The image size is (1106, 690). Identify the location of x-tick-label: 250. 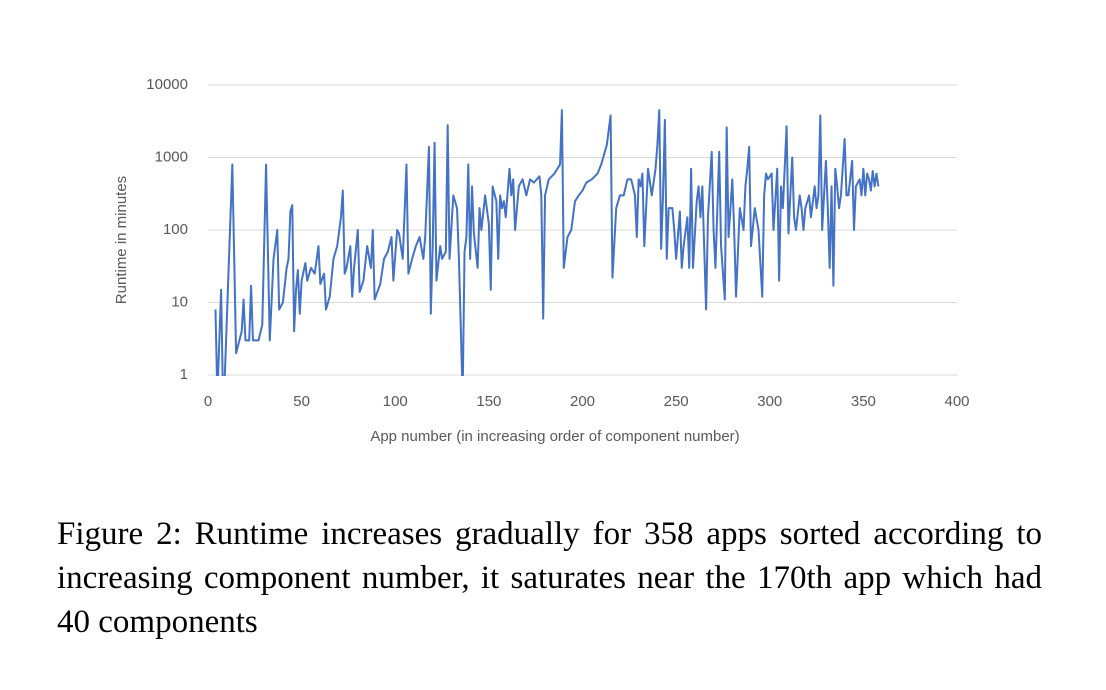
(676, 401).